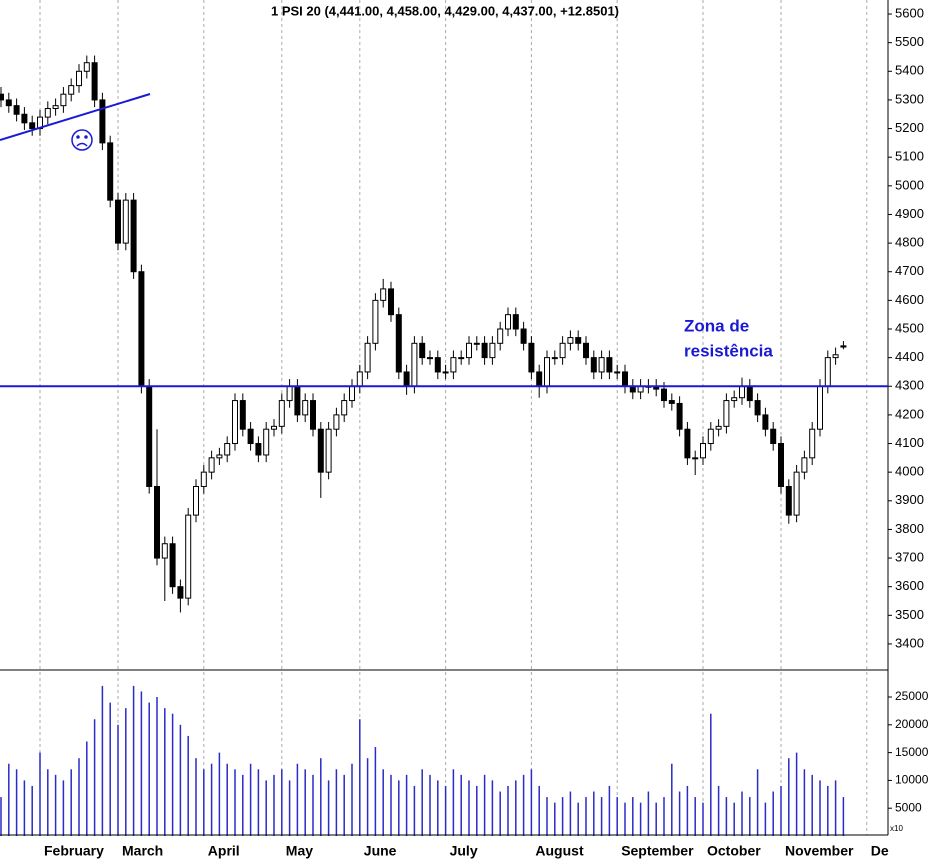 Image resolution: width=936 pixels, height=860 pixels. Describe the element at coordinates (909, 528) in the screenshot. I see `y-tick-label: 3800` at that location.